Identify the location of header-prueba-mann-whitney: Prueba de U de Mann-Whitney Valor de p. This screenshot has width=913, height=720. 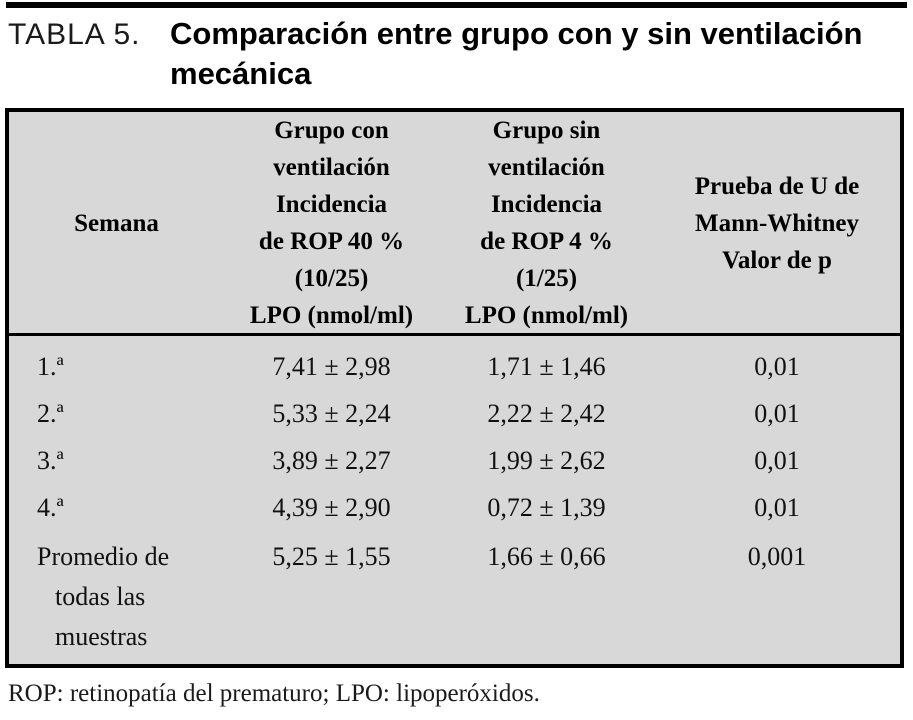
(777, 223).